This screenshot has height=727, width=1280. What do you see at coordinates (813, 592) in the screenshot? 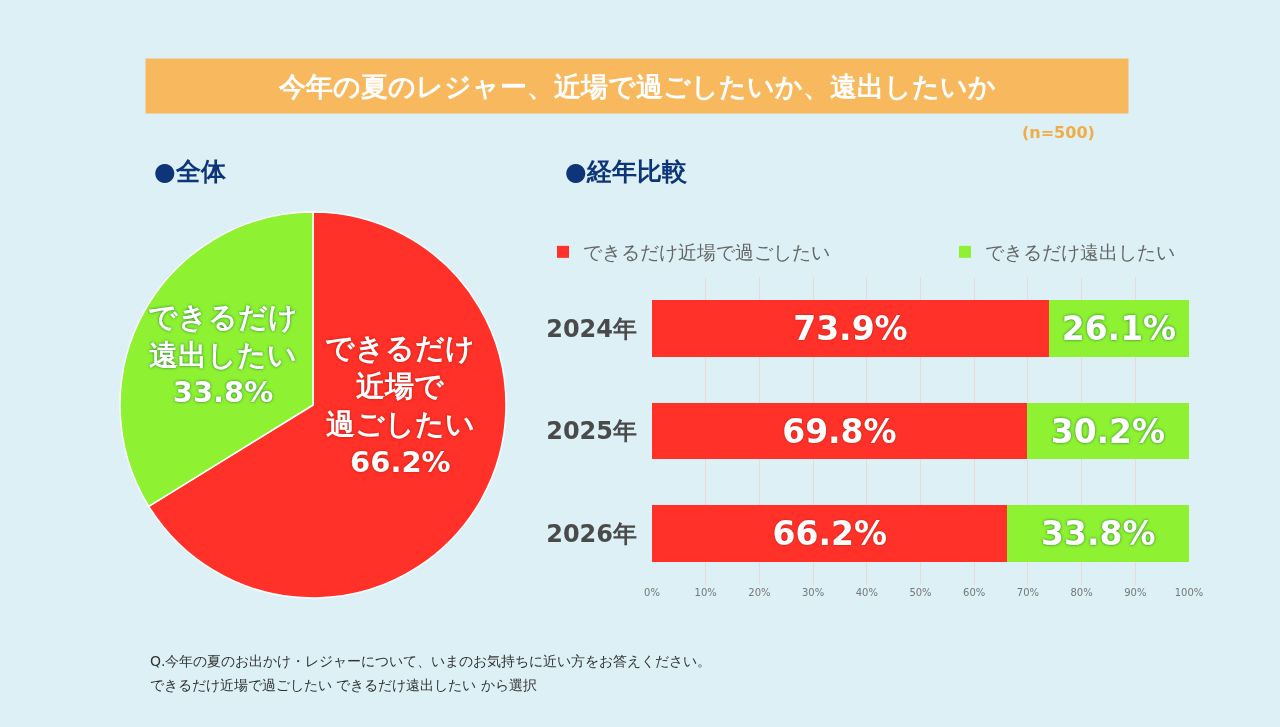
I see `x-tick-label: 30%` at bounding box center [813, 592].